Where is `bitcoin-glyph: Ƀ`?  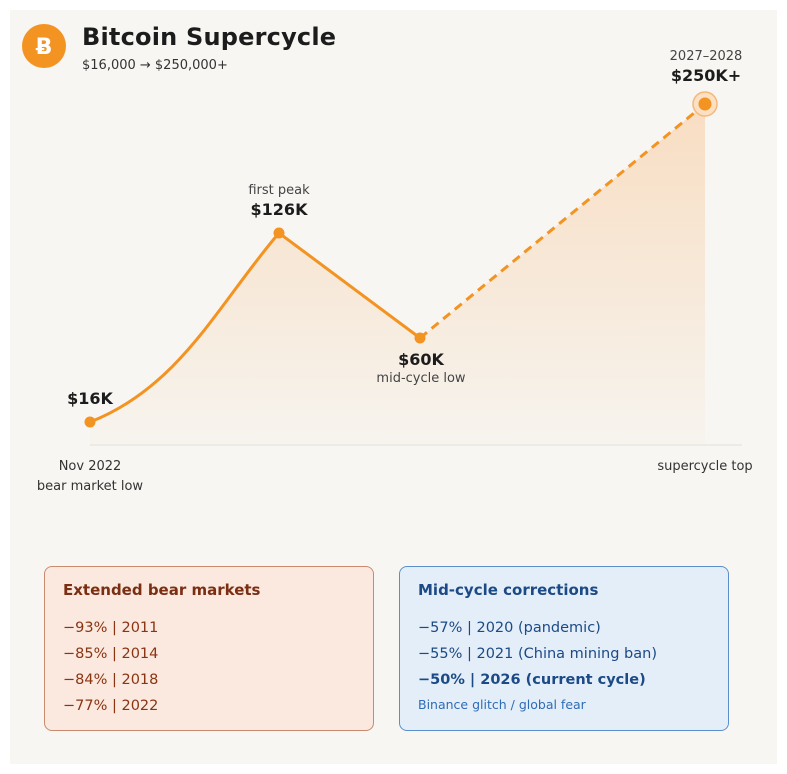
bitcoin-glyph: Ƀ is located at coordinates (44, 47).